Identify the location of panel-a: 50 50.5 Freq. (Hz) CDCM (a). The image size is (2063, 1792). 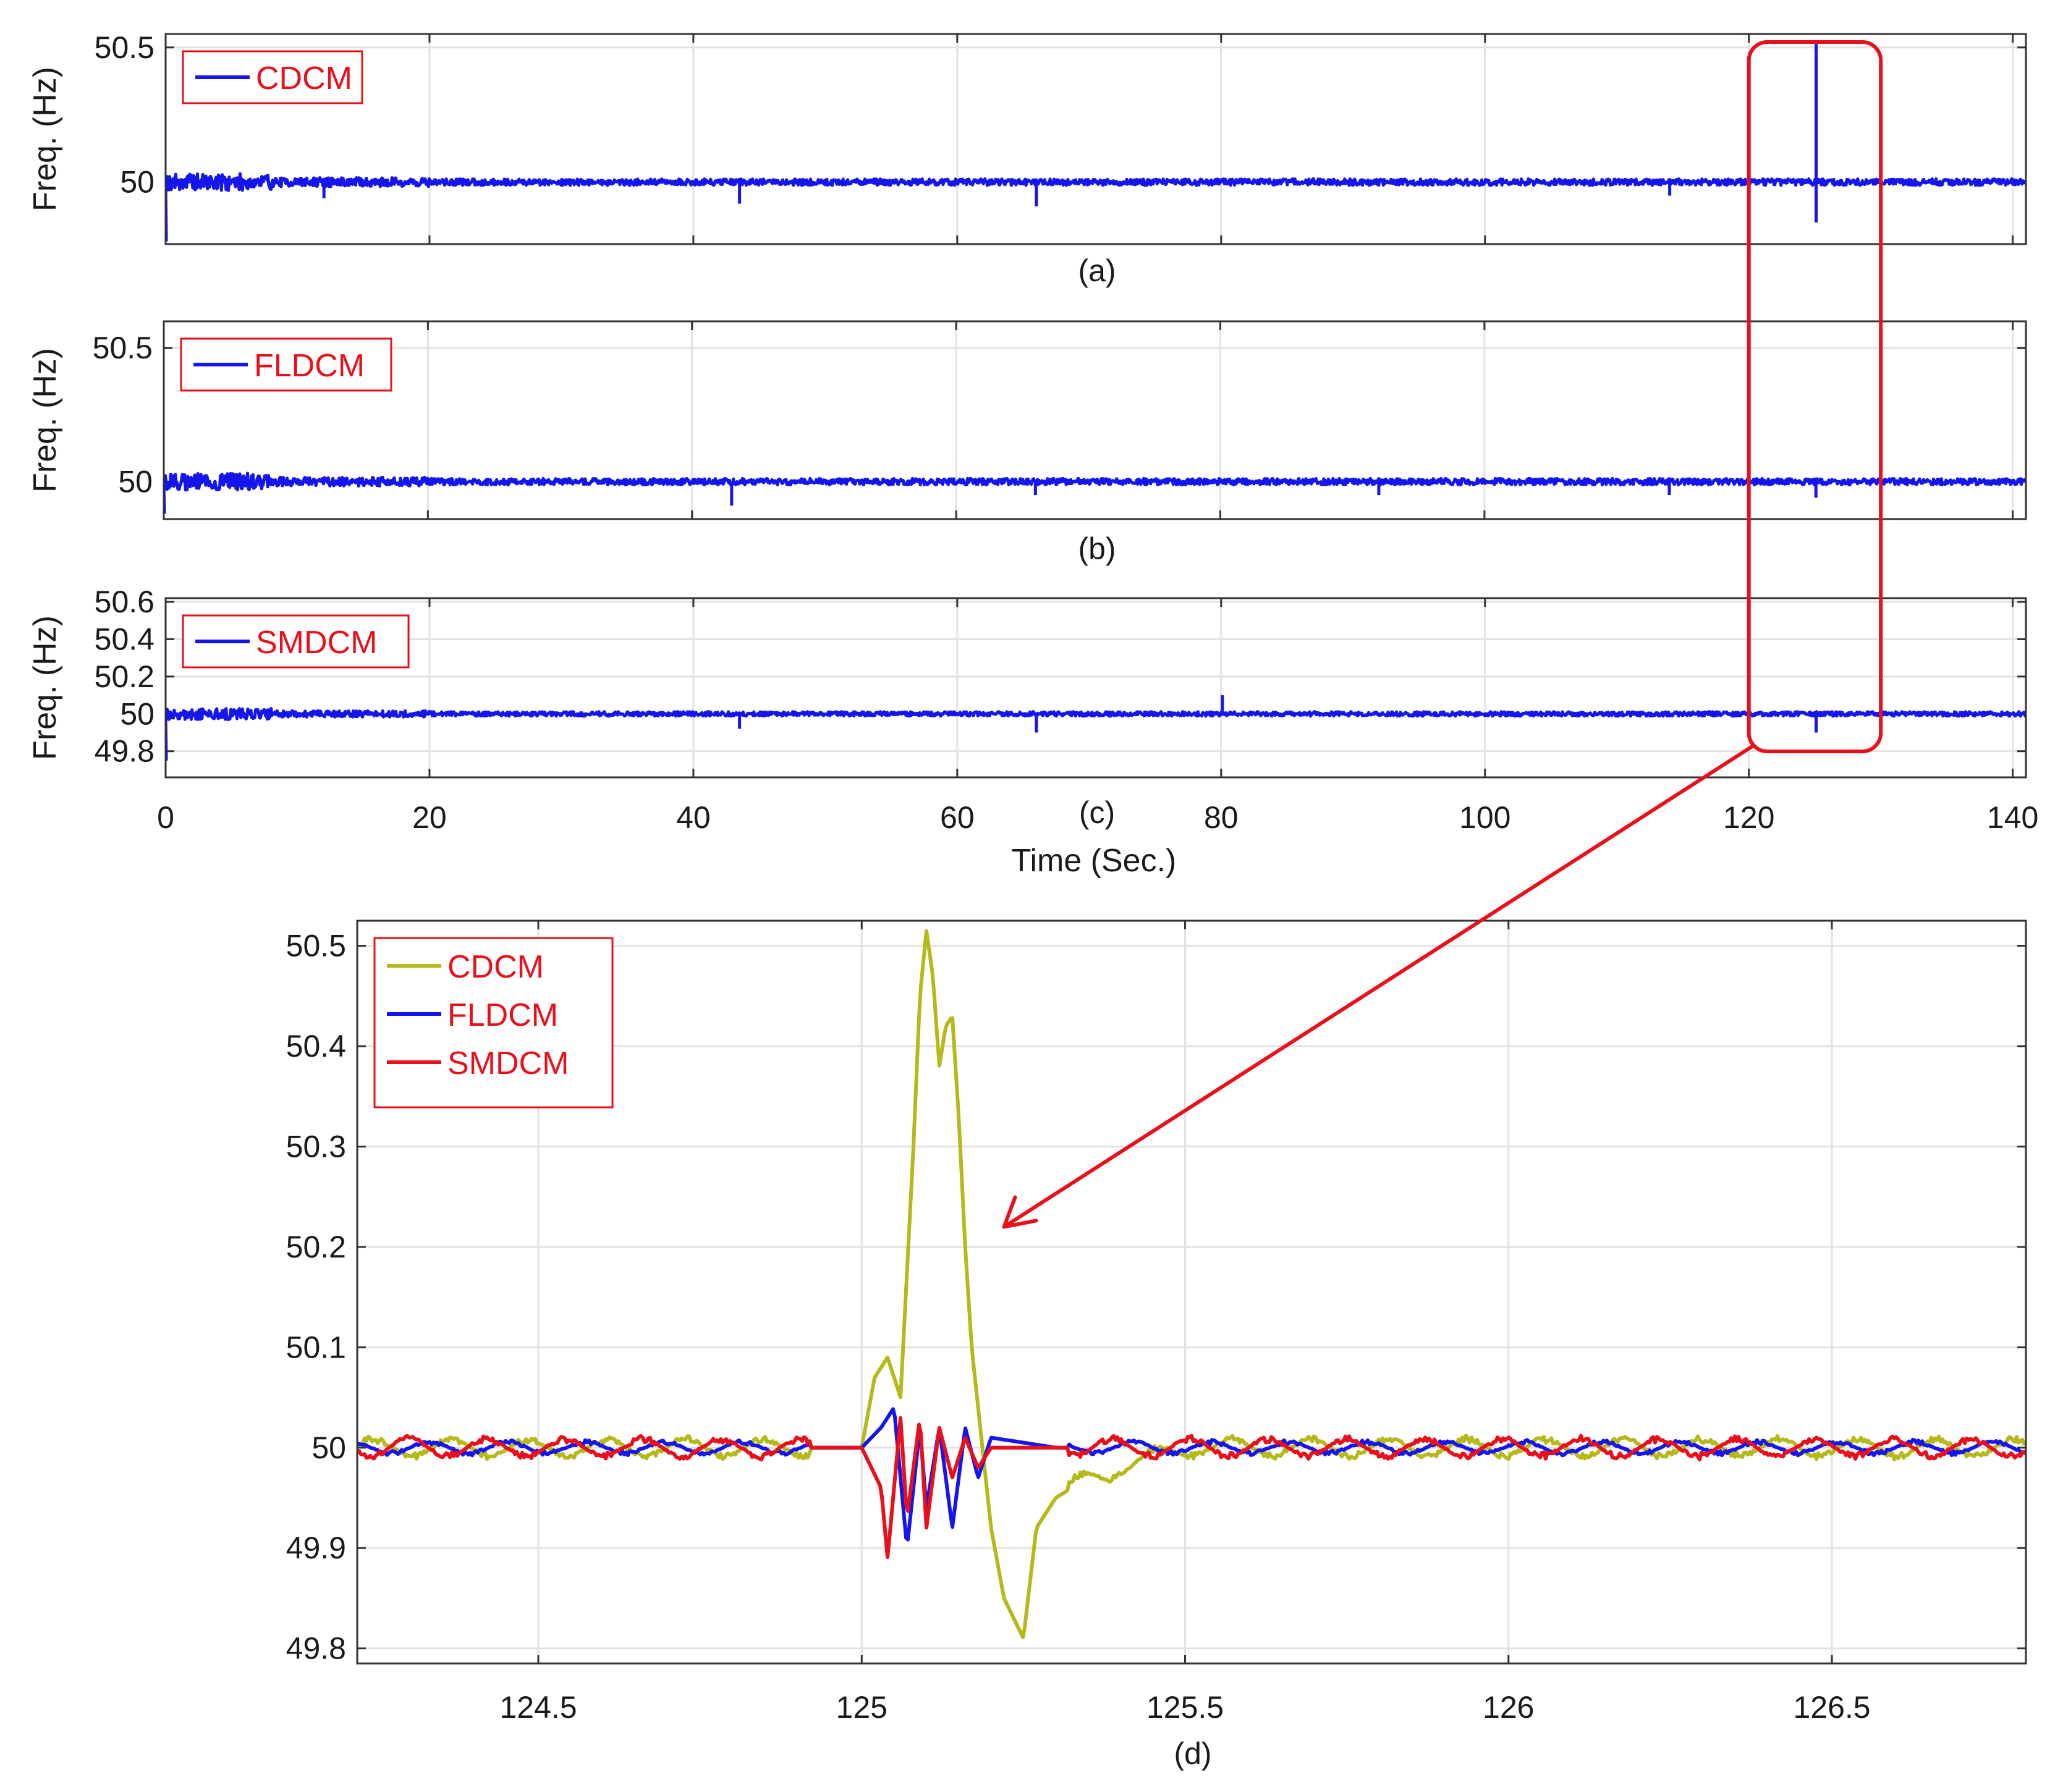
(1027, 159).